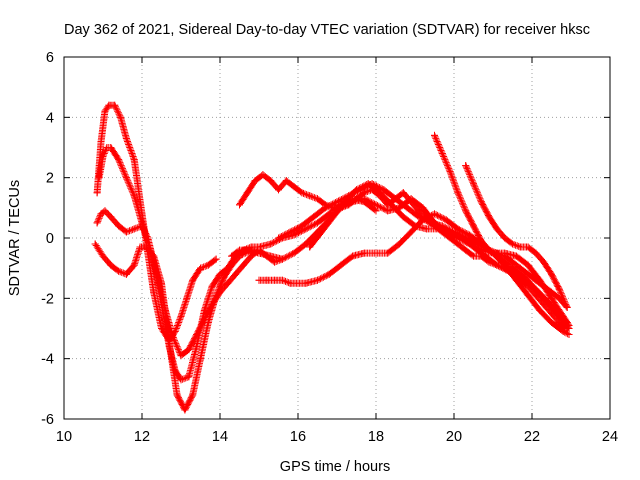 The image size is (640, 480). Describe the element at coordinates (335, 467) in the screenshot. I see `x-axis-label: GPS time / hours` at that location.